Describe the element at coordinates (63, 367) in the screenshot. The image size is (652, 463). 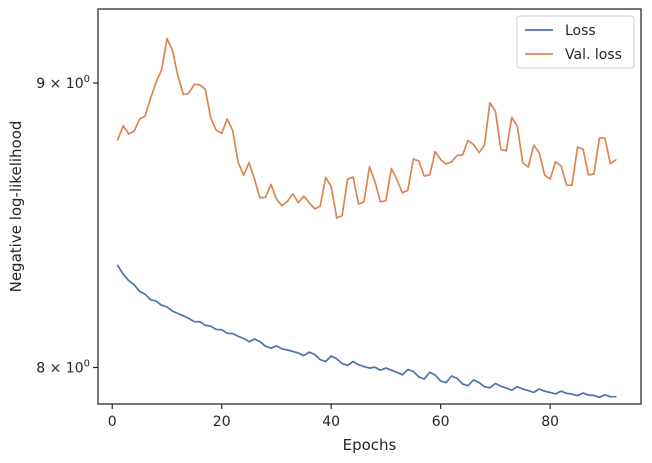
I see `y-tick-label: 8 × 100` at that location.